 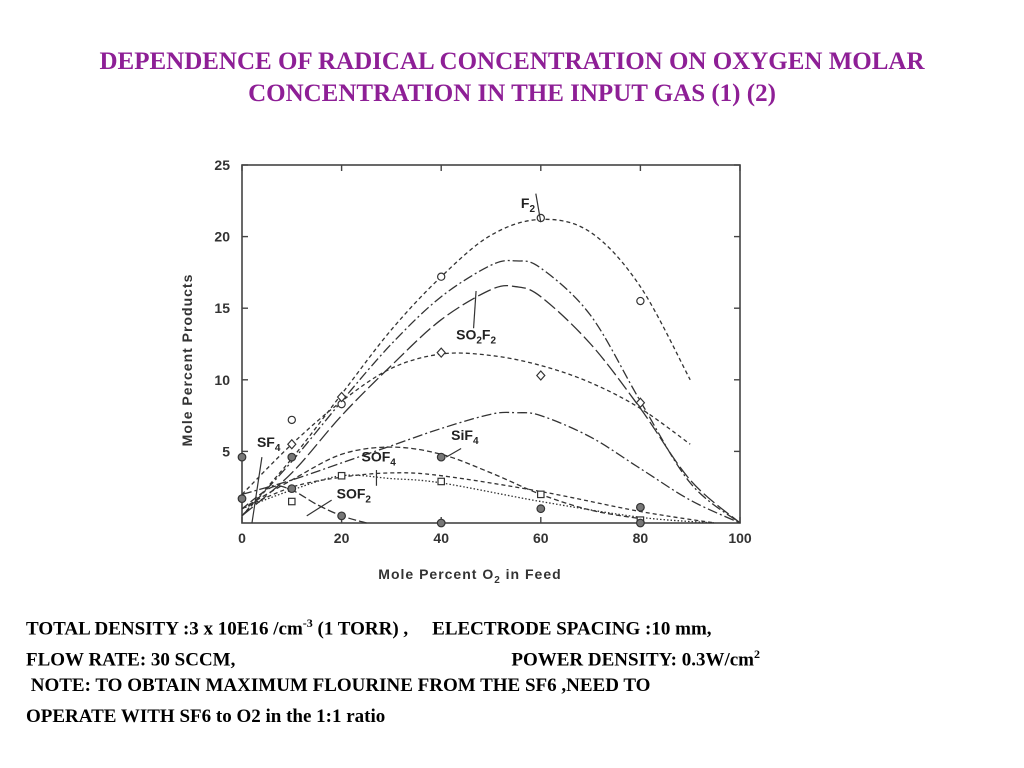 What do you see at coordinates (476, 337) in the screenshot?
I see `series-label: SO2F2` at bounding box center [476, 337].